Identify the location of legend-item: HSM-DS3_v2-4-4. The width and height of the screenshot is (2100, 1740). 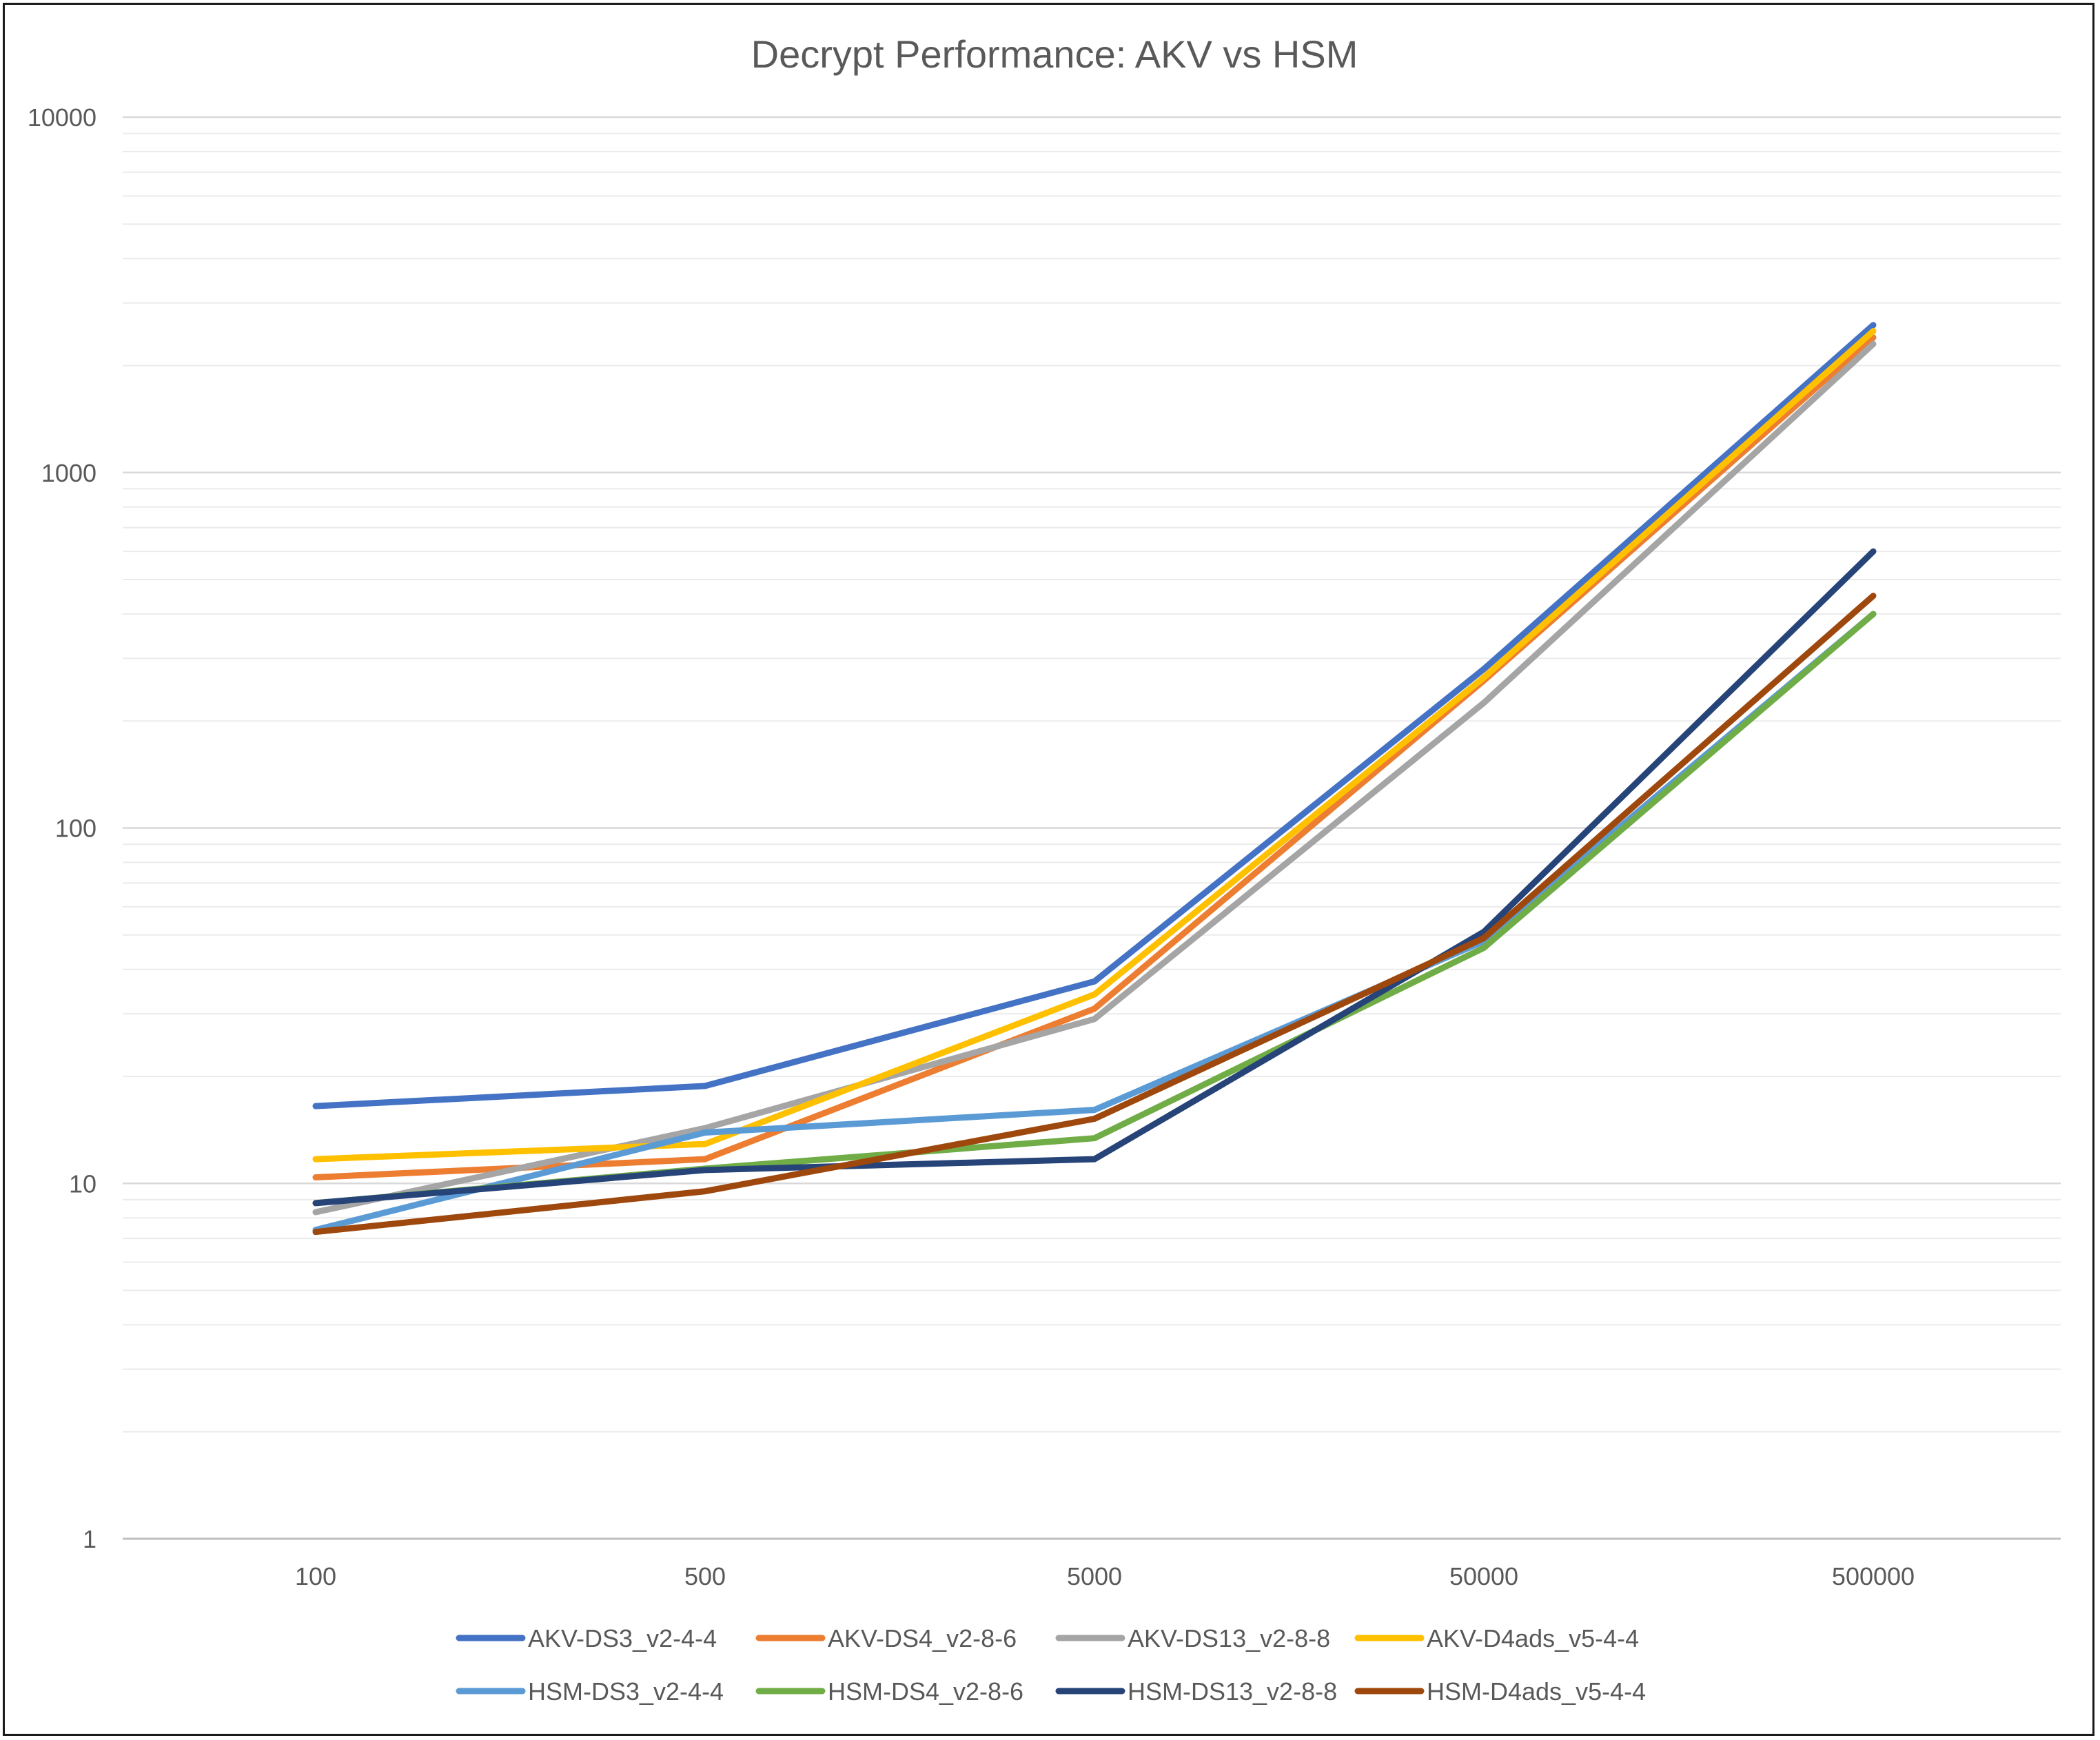
(590, 1691).